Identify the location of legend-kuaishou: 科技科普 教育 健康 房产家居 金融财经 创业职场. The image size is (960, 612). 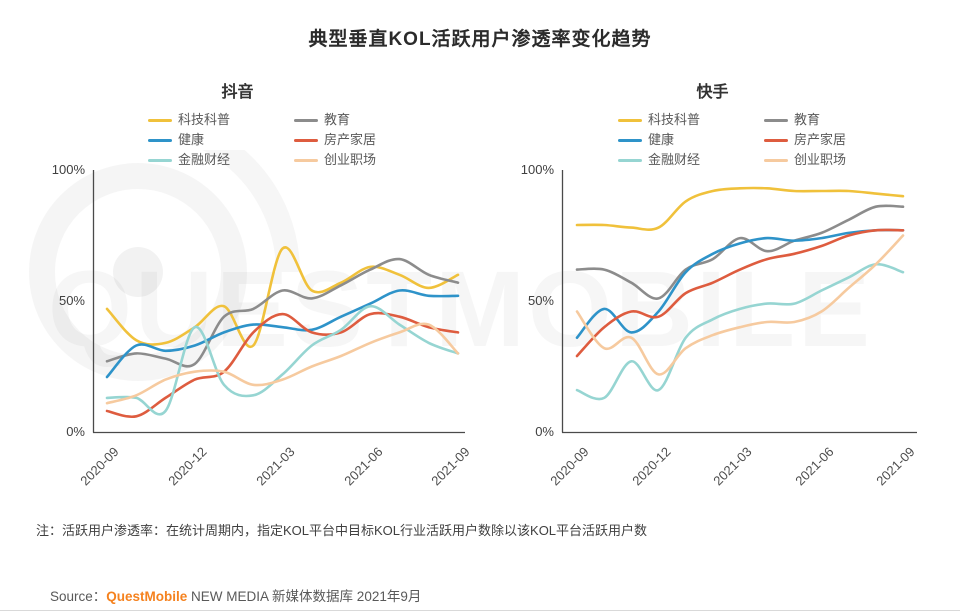
(732, 140).